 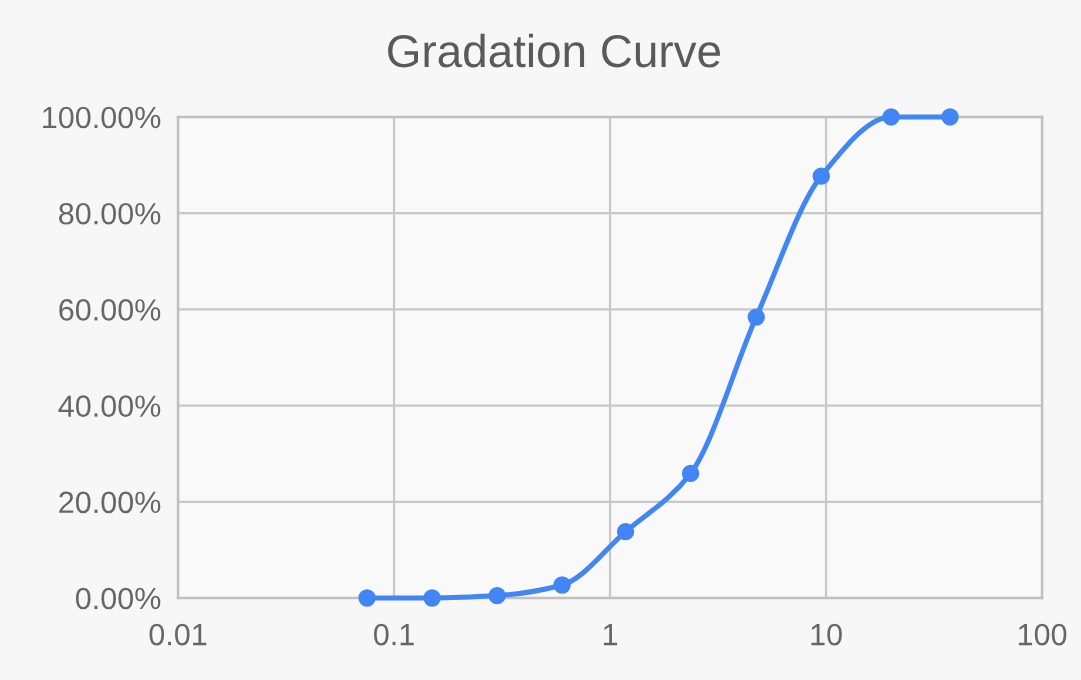 What do you see at coordinates (826, 634) in the screenshot?
I see `x-tick-label: 10` at bounding box center [826, 634].